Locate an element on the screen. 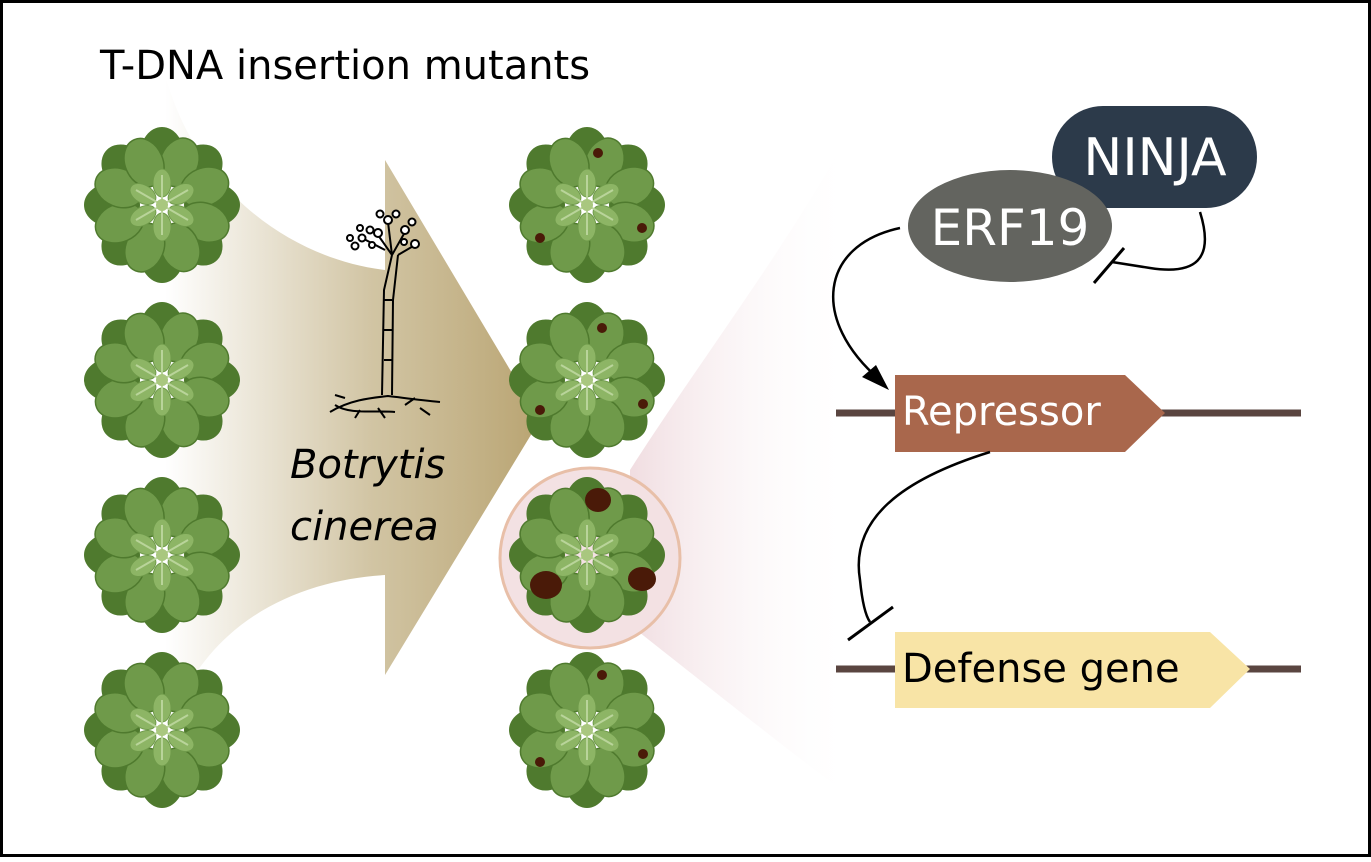  infected-plant-mutant is located at coordinates (587, 555).